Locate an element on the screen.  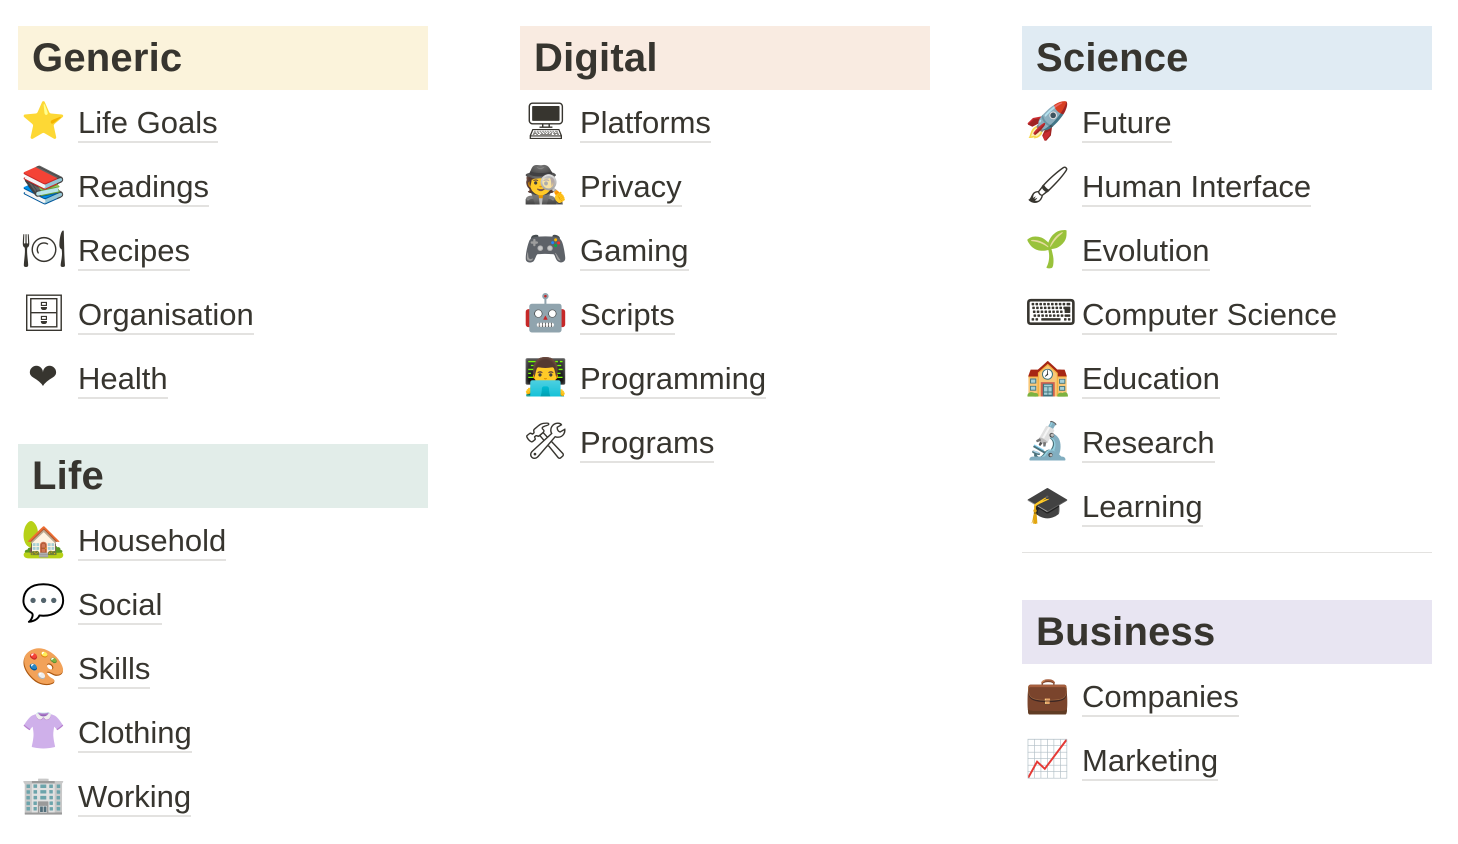
section-header-digital: Digital is located at coordinates (725, 58).